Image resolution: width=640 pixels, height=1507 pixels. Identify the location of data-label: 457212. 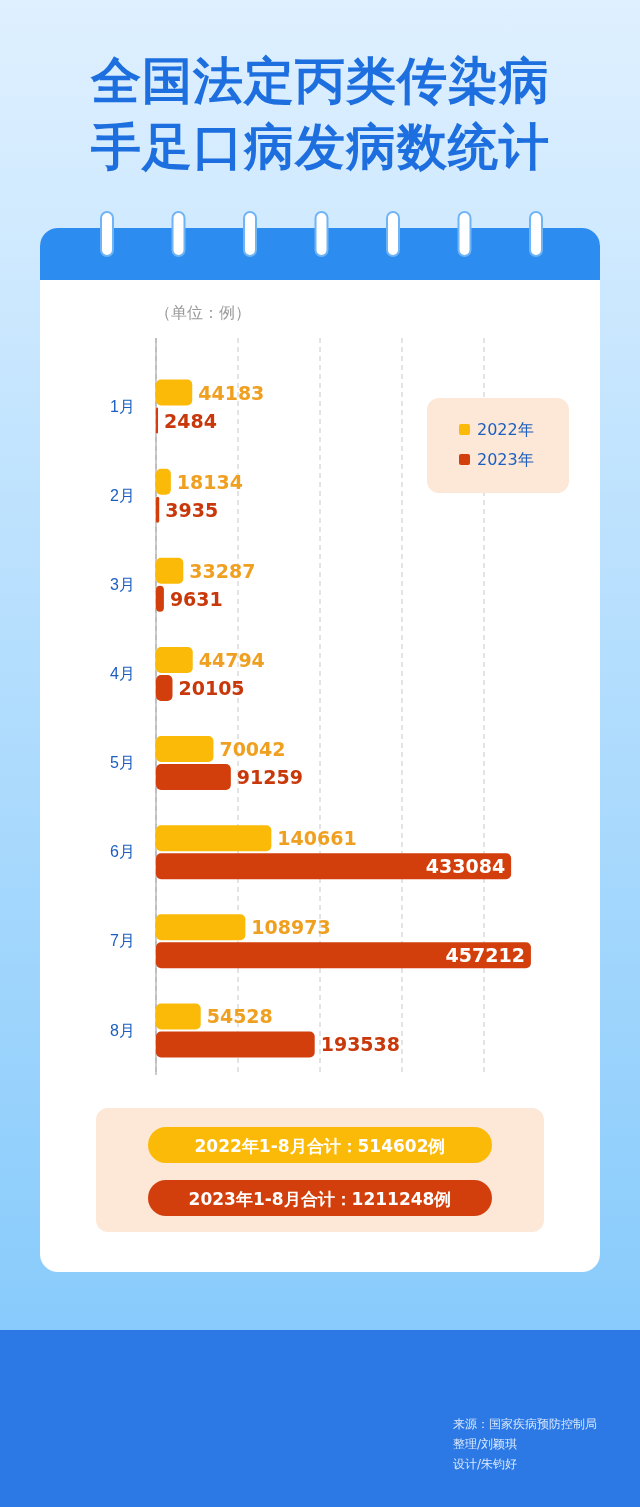
(485, 955).